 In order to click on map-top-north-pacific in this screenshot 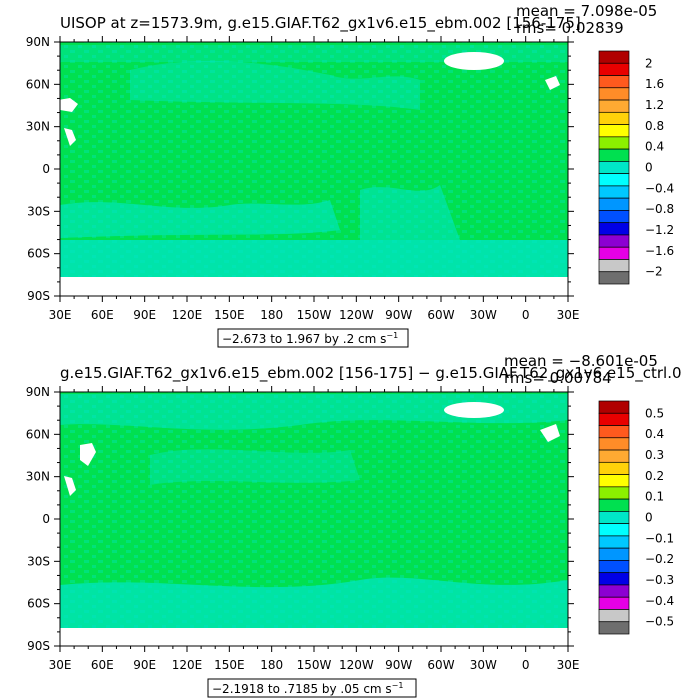, I will do `click(275, 85)`.